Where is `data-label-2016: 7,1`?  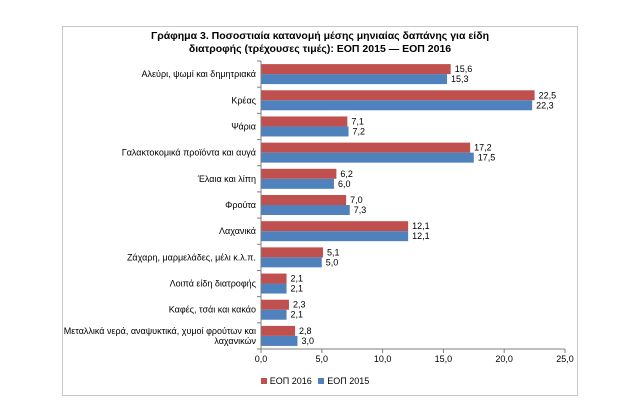 data-label-2016: 7,1 is located at coordinates (357, 121).